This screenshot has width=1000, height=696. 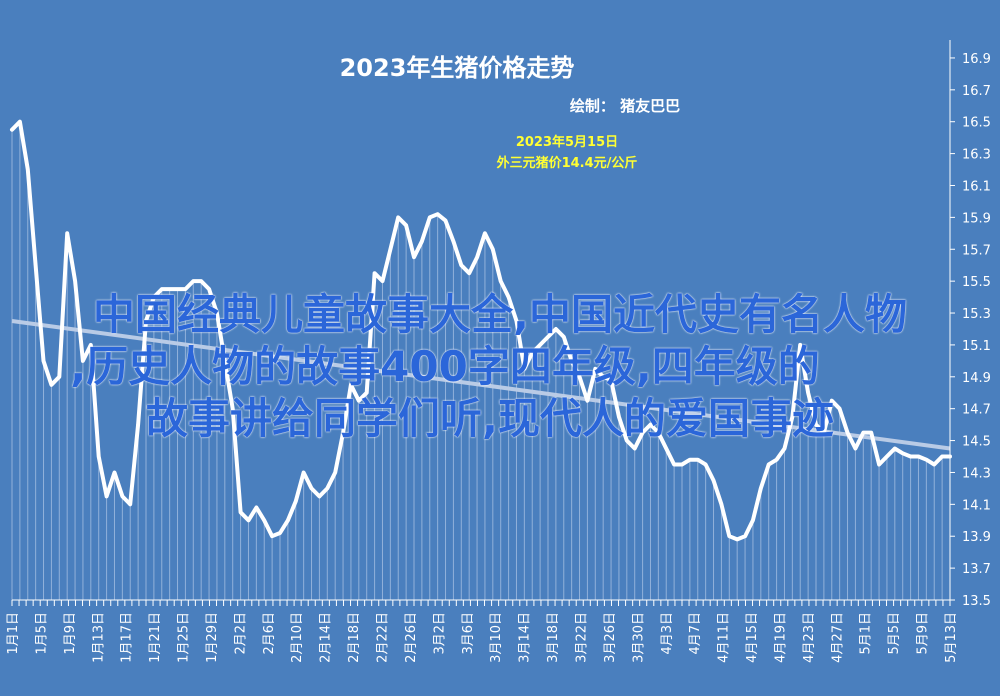 I want to click on x-tick-label: 5月13日, so click(x=951, y=637).